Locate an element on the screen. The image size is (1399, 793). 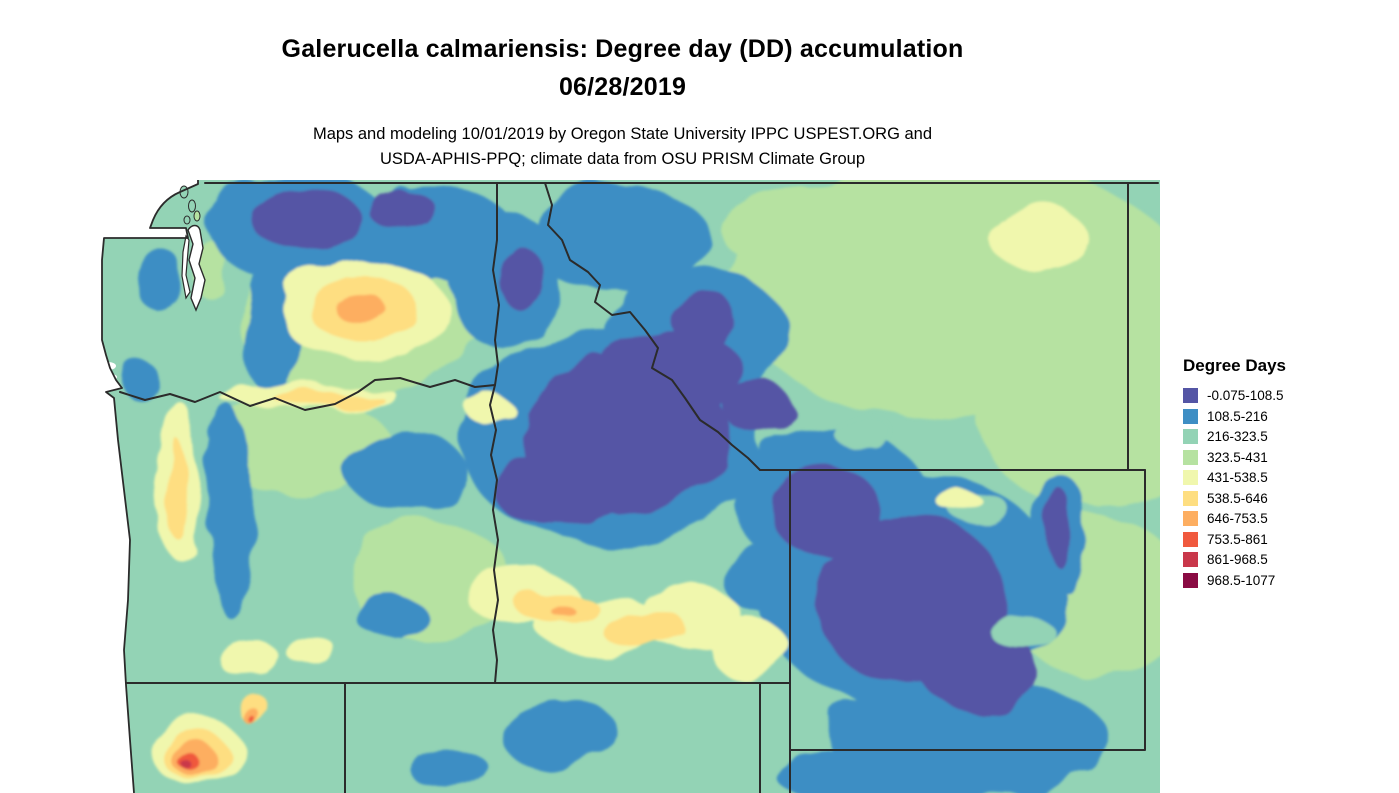
border-wyoming is located at coordinates (967, 610).